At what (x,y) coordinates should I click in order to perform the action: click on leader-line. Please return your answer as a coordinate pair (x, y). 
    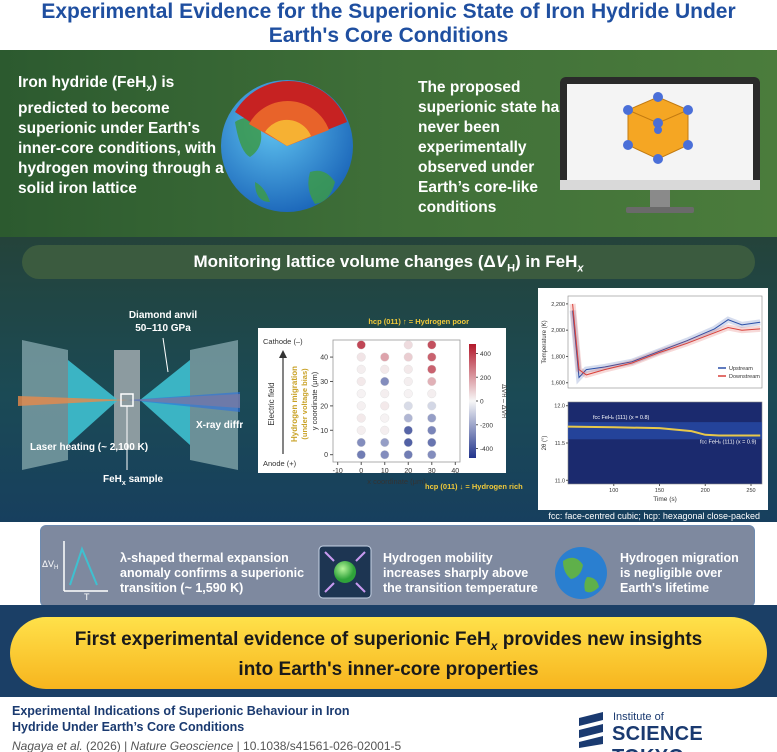
    Looking at the image, I should click on (165, 355).